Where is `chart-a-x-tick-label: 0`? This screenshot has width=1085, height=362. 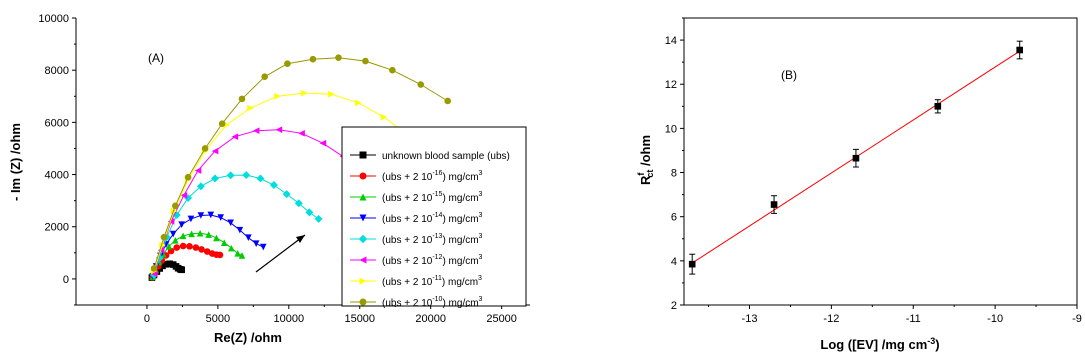 chart-a-x-tick-label: 0 is located at coordinates (147, 319).